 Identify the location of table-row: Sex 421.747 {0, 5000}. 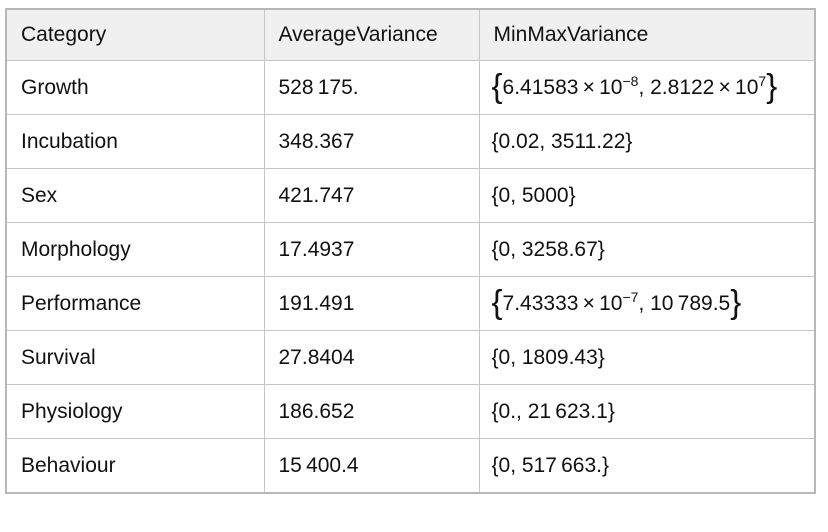
(410, 195).